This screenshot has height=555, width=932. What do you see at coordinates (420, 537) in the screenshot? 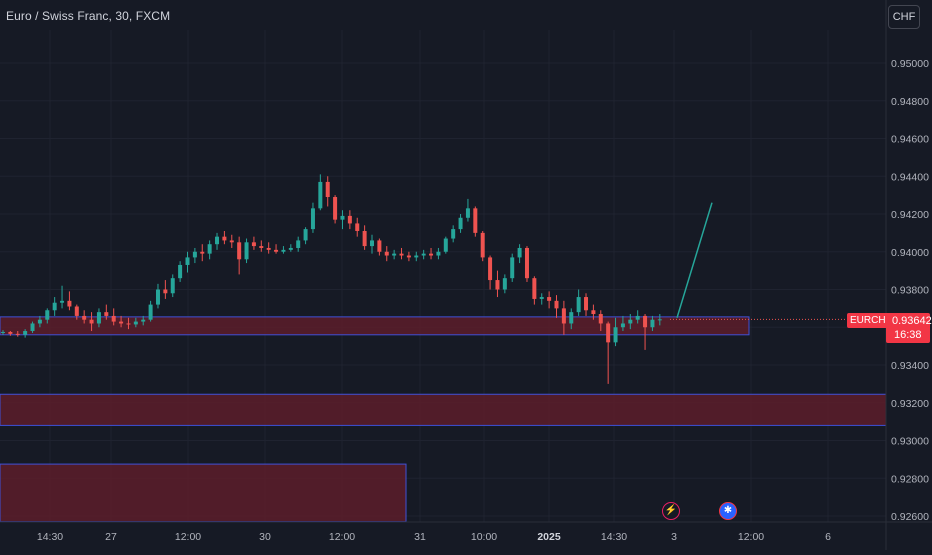
I see `time-tick-label: 31` at bounding box center [420, 537].